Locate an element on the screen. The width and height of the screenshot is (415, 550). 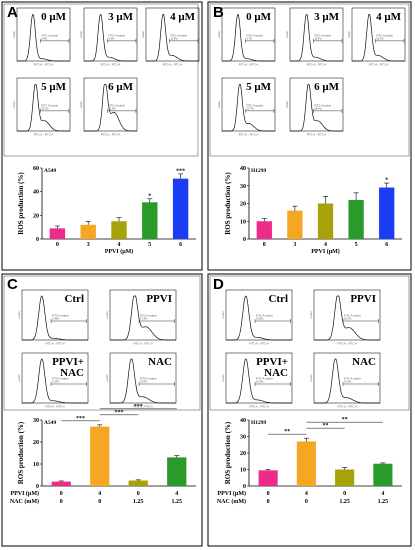
facs-gate-percent: 20.3% is located at coordinates (380, 38).